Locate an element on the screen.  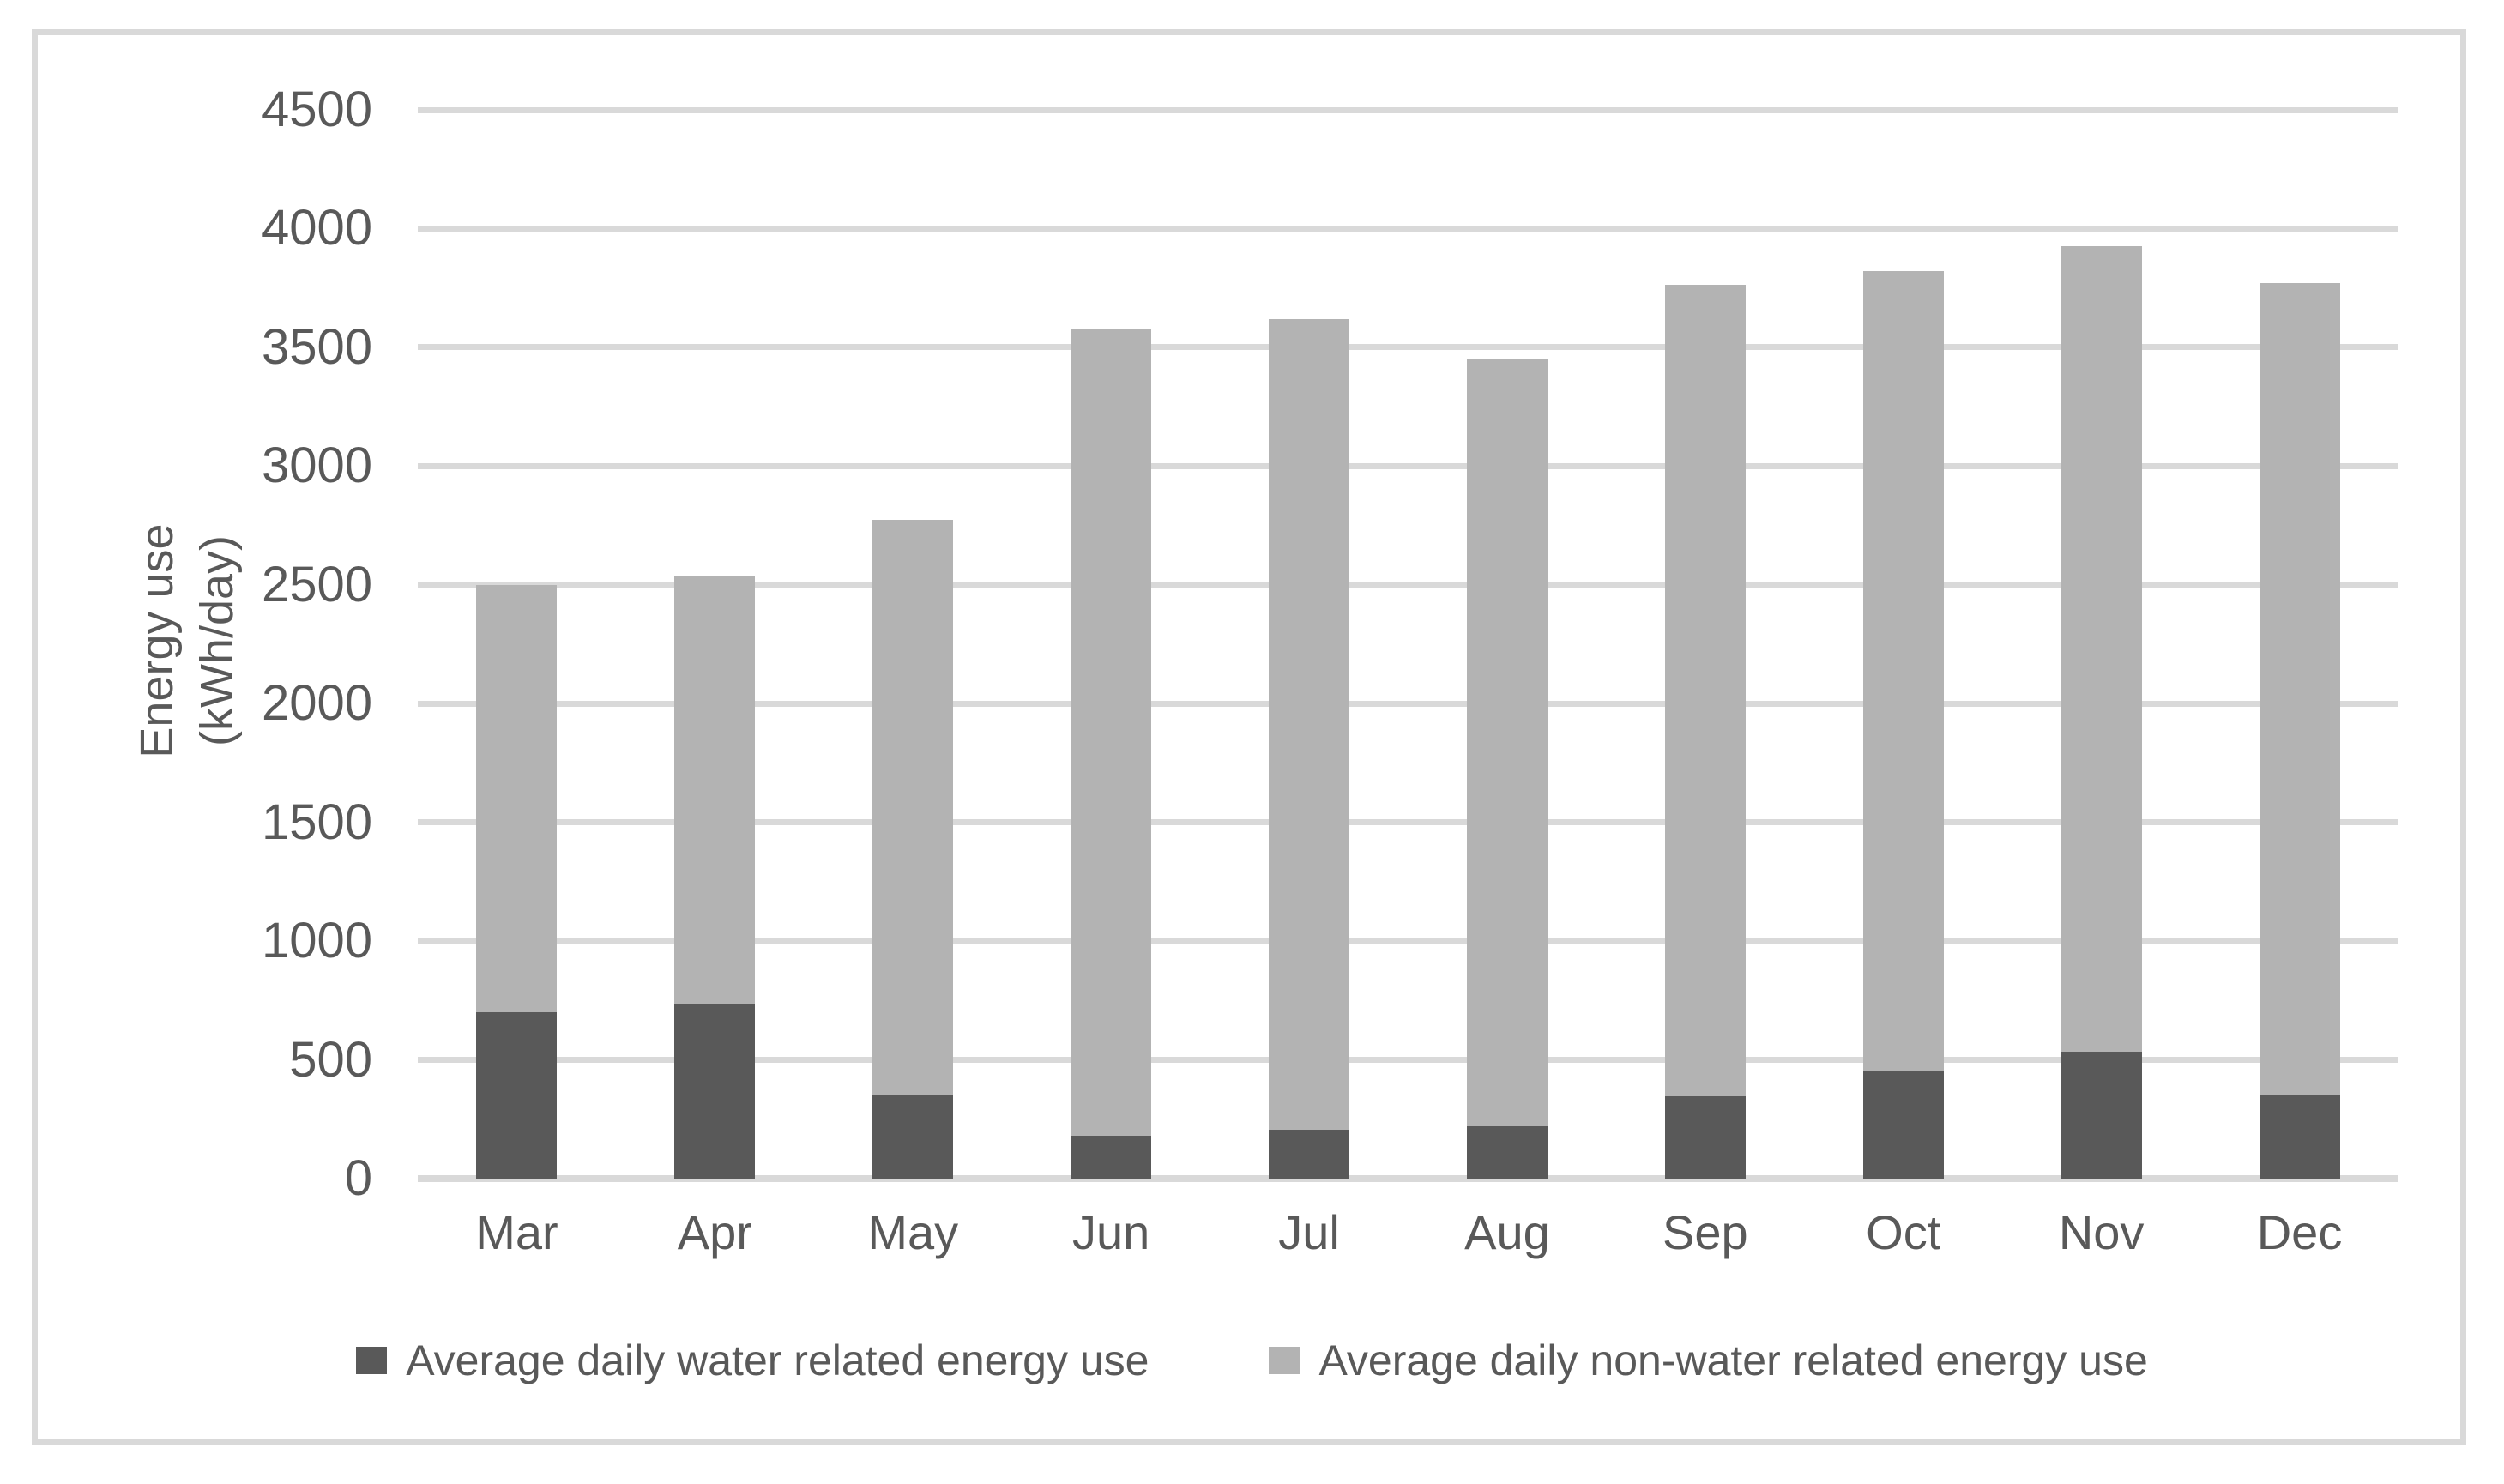
x-tick-label-dec: Dec is located at coordinates (2299, 1232).